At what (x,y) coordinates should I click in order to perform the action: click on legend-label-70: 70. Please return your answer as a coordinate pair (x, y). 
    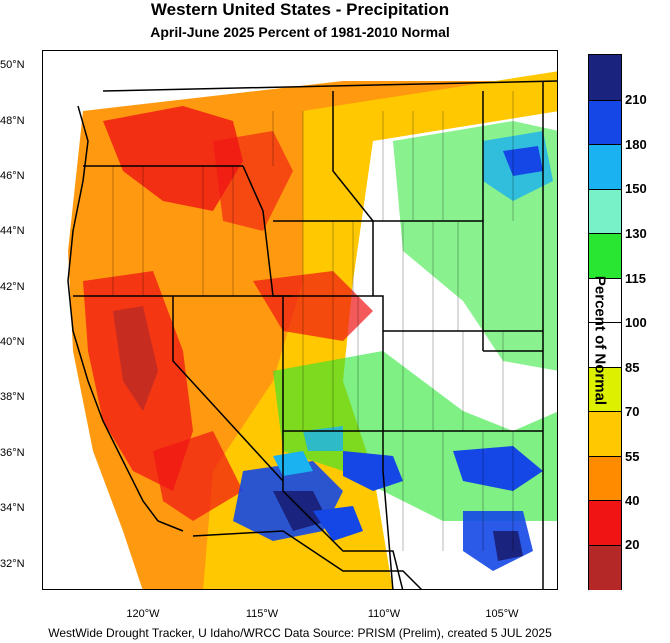
    Looking at the image, I should click on (632, 411).